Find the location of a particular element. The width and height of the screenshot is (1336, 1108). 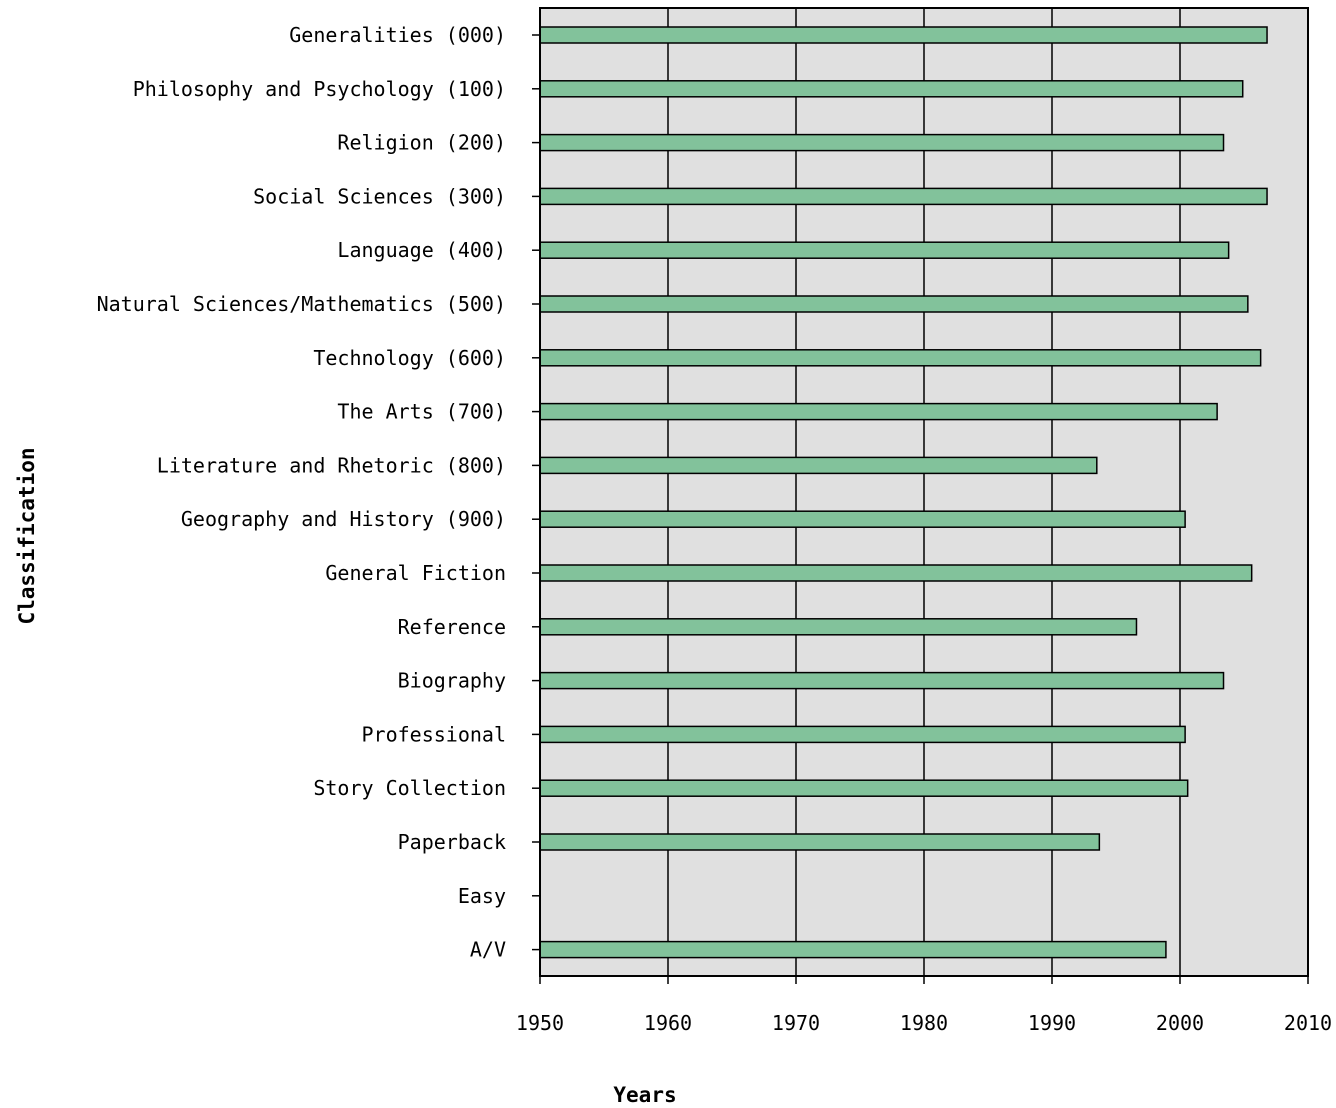

y-tick-label: Social Sciences (300) is located at coordinates (379, 196).